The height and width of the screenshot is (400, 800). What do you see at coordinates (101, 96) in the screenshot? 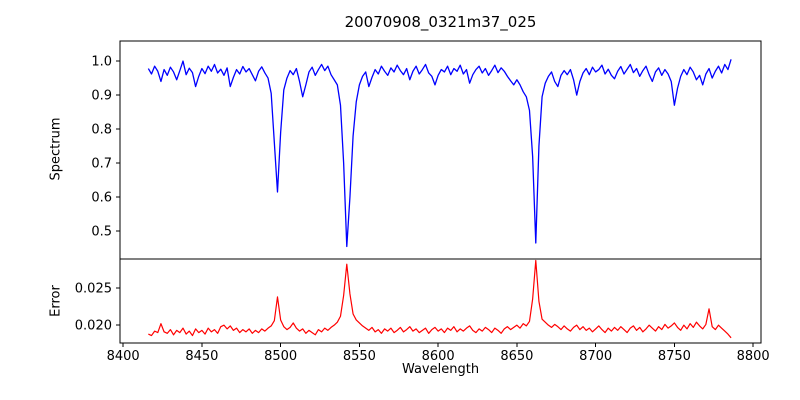
I see `y-tick-label: 0.9` at bounding box center [101, 96].